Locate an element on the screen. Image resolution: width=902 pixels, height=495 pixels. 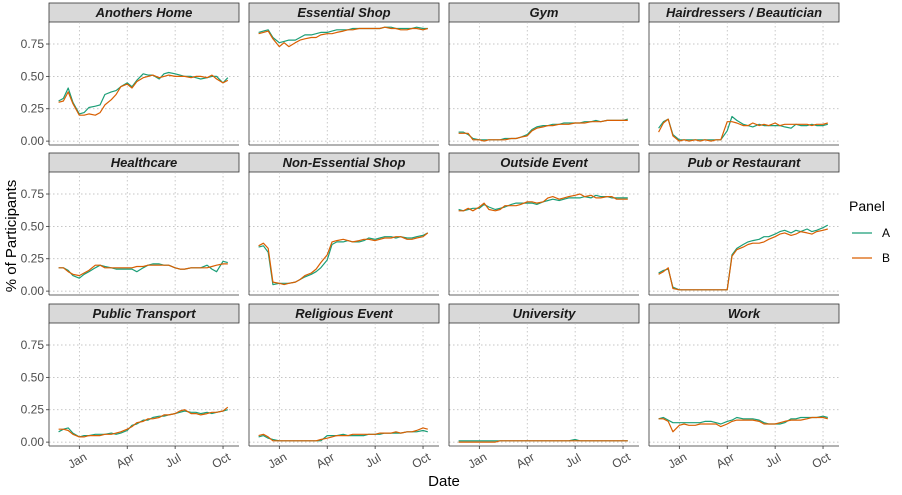
panel-strip-title: Work is located at coordinates (744, 313).